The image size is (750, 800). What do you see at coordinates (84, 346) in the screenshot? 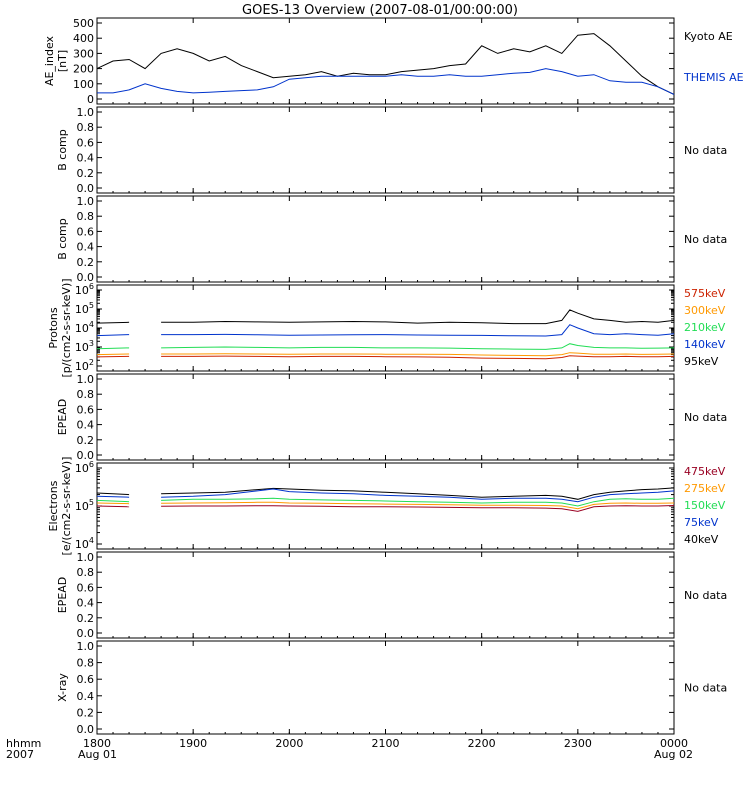
I see `y-tick-label: 10³` at bounding box center [84, 346].